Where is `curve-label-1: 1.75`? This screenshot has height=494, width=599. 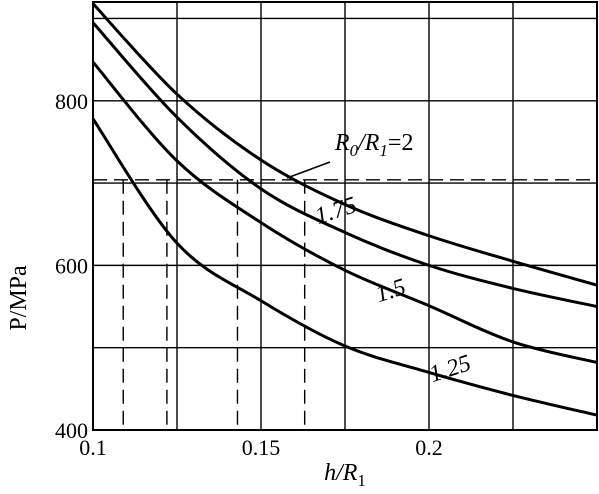
curve-label-1: 1.75 is located at coordinates (336, 211).